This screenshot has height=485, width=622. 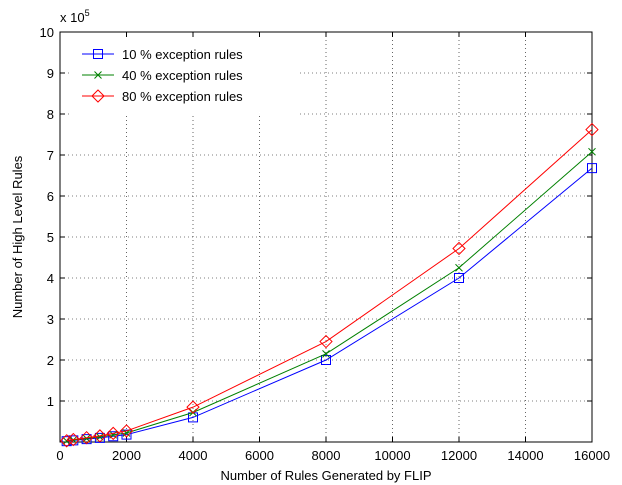 I want to click on x-axis-title: Number of Rules Generated by FLIP, so click(x=326, y=475).